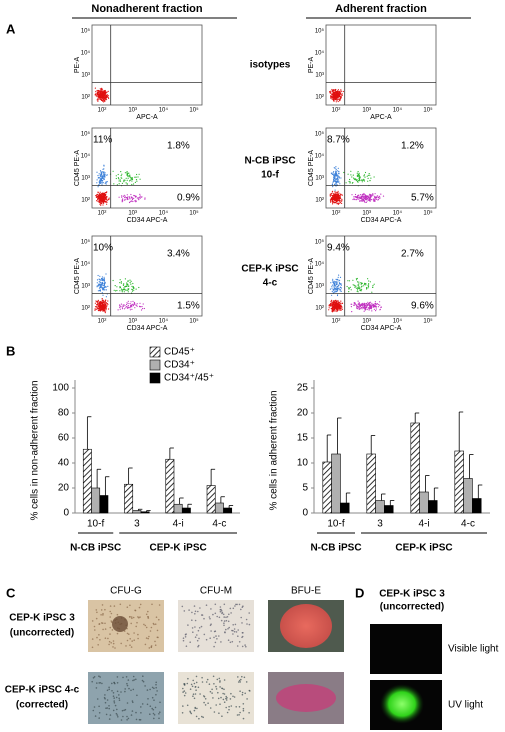 The height and width of the screenshot is (732, 505). What do you see at coordinates (228, 510) in the screenshot?
I see `bar` at bounding box center [228, 510].